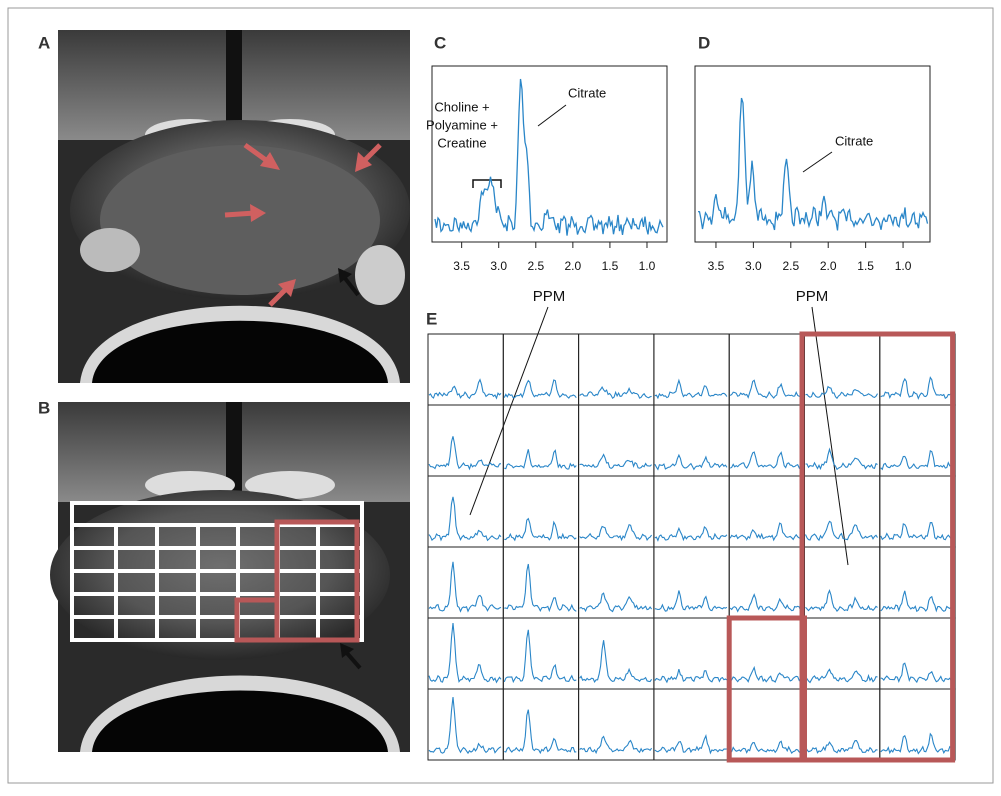 This screenshot has height=796, width=1001. Describe the element at coordinates (487, 183) in the screenshot. I see `bracket` at that location.